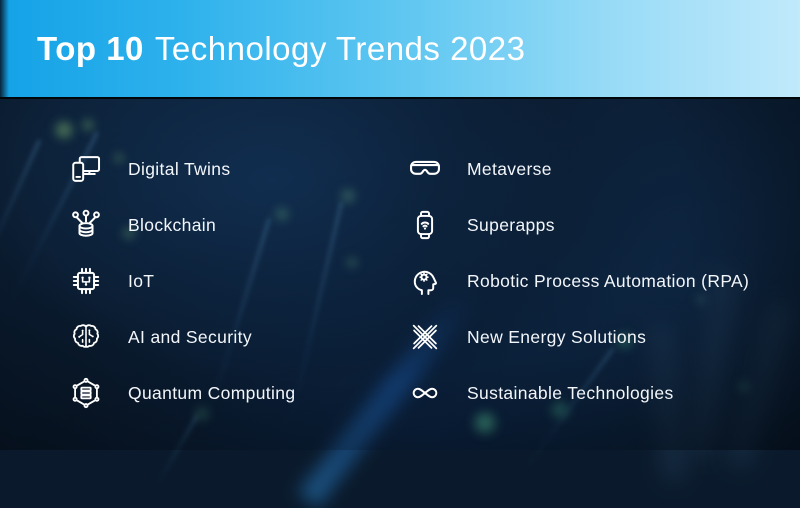  What do you see at coordinates (86, 393) in the screenshot?
I see `quantum-computing-icon` at bounding box center [86, 393].